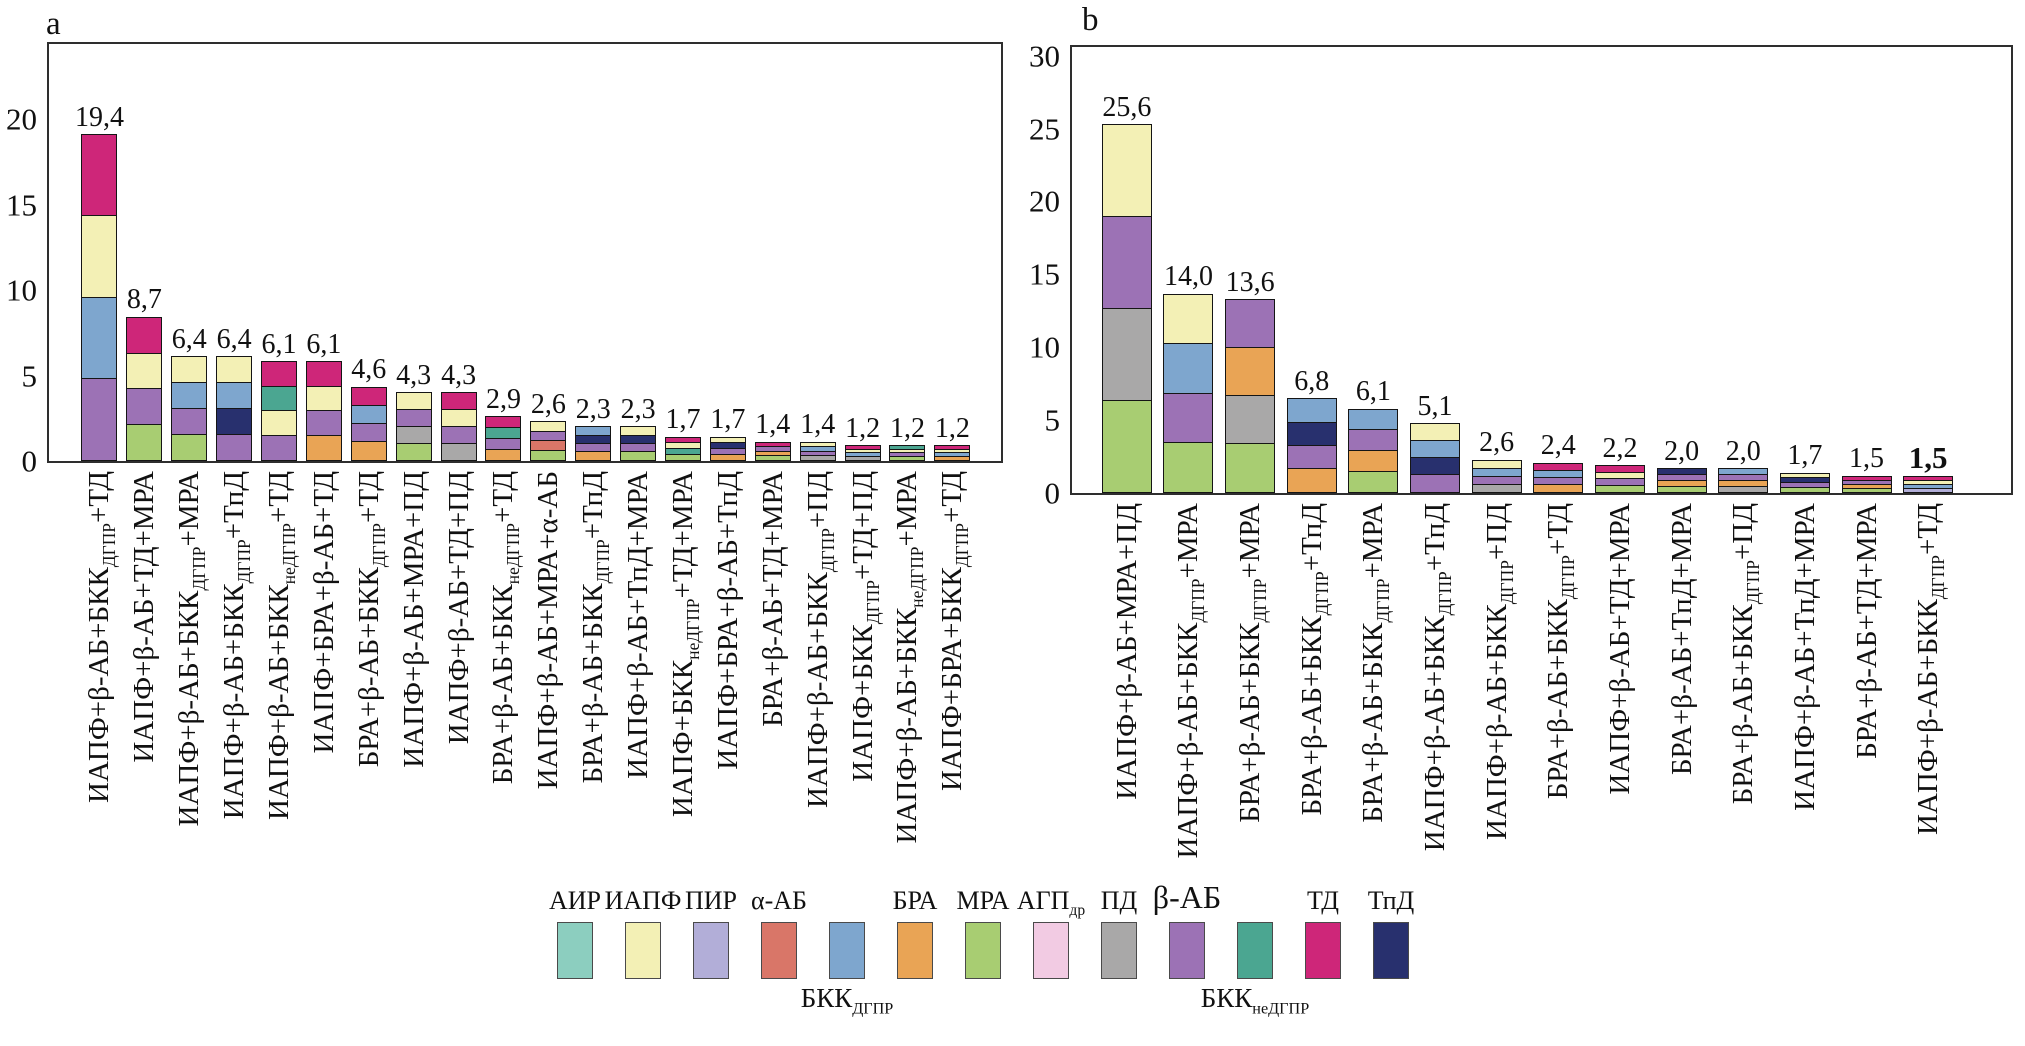 The width and height of the screenshot is (2025, 1046). I want to click on y-axis-tick-label: 15, so click(21, 205).